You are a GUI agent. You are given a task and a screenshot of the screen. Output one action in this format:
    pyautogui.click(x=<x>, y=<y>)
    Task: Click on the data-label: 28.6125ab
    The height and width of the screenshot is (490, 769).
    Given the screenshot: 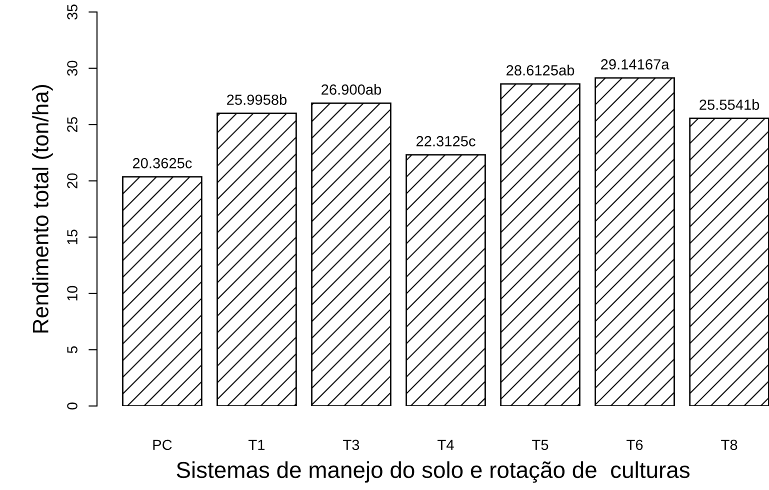 What is the action you would take?
    pyautogui.click(x=540, y=70)
    